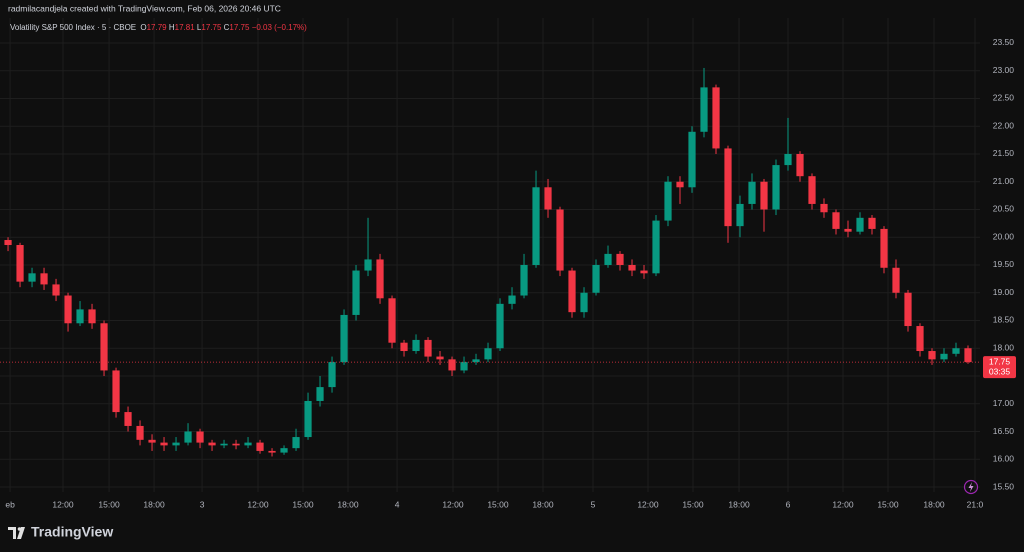  What do you see at coordinates (1004, 125) in the screenshot?
I see `y-tick-label: 22.00` at bounding box center [1004, 125].